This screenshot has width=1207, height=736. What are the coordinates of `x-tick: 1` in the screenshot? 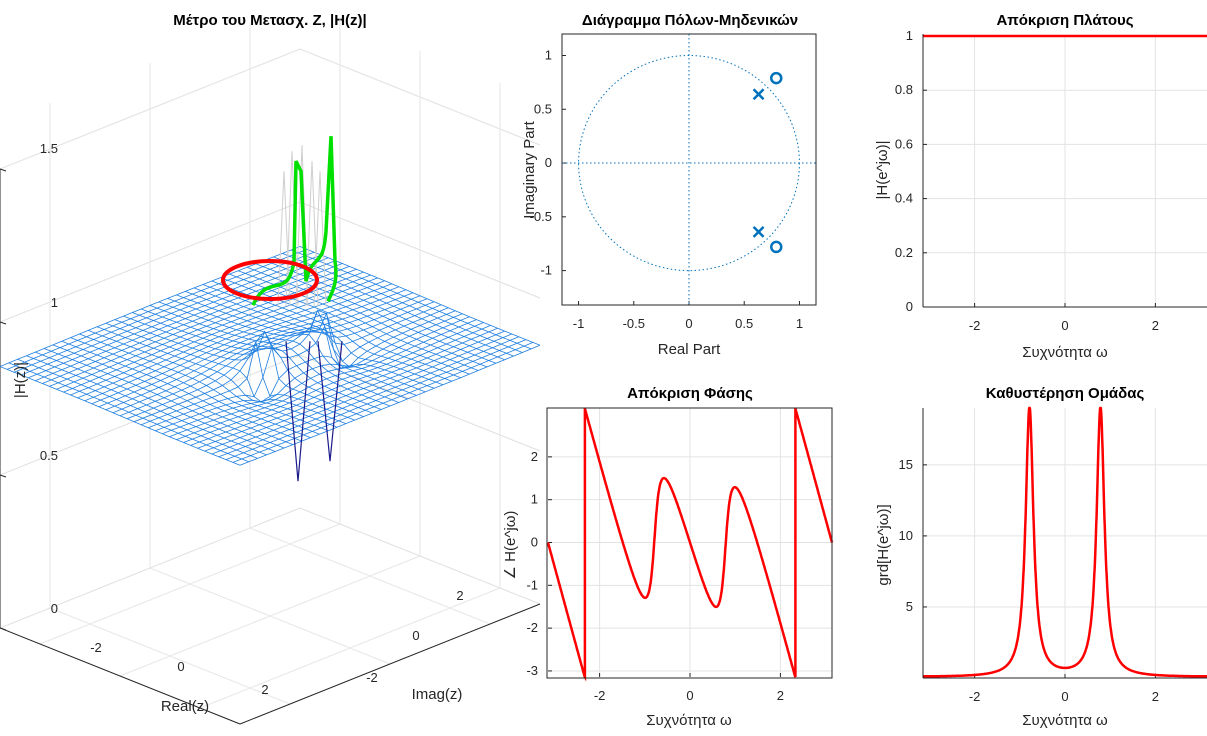 It's located at (799, 323).